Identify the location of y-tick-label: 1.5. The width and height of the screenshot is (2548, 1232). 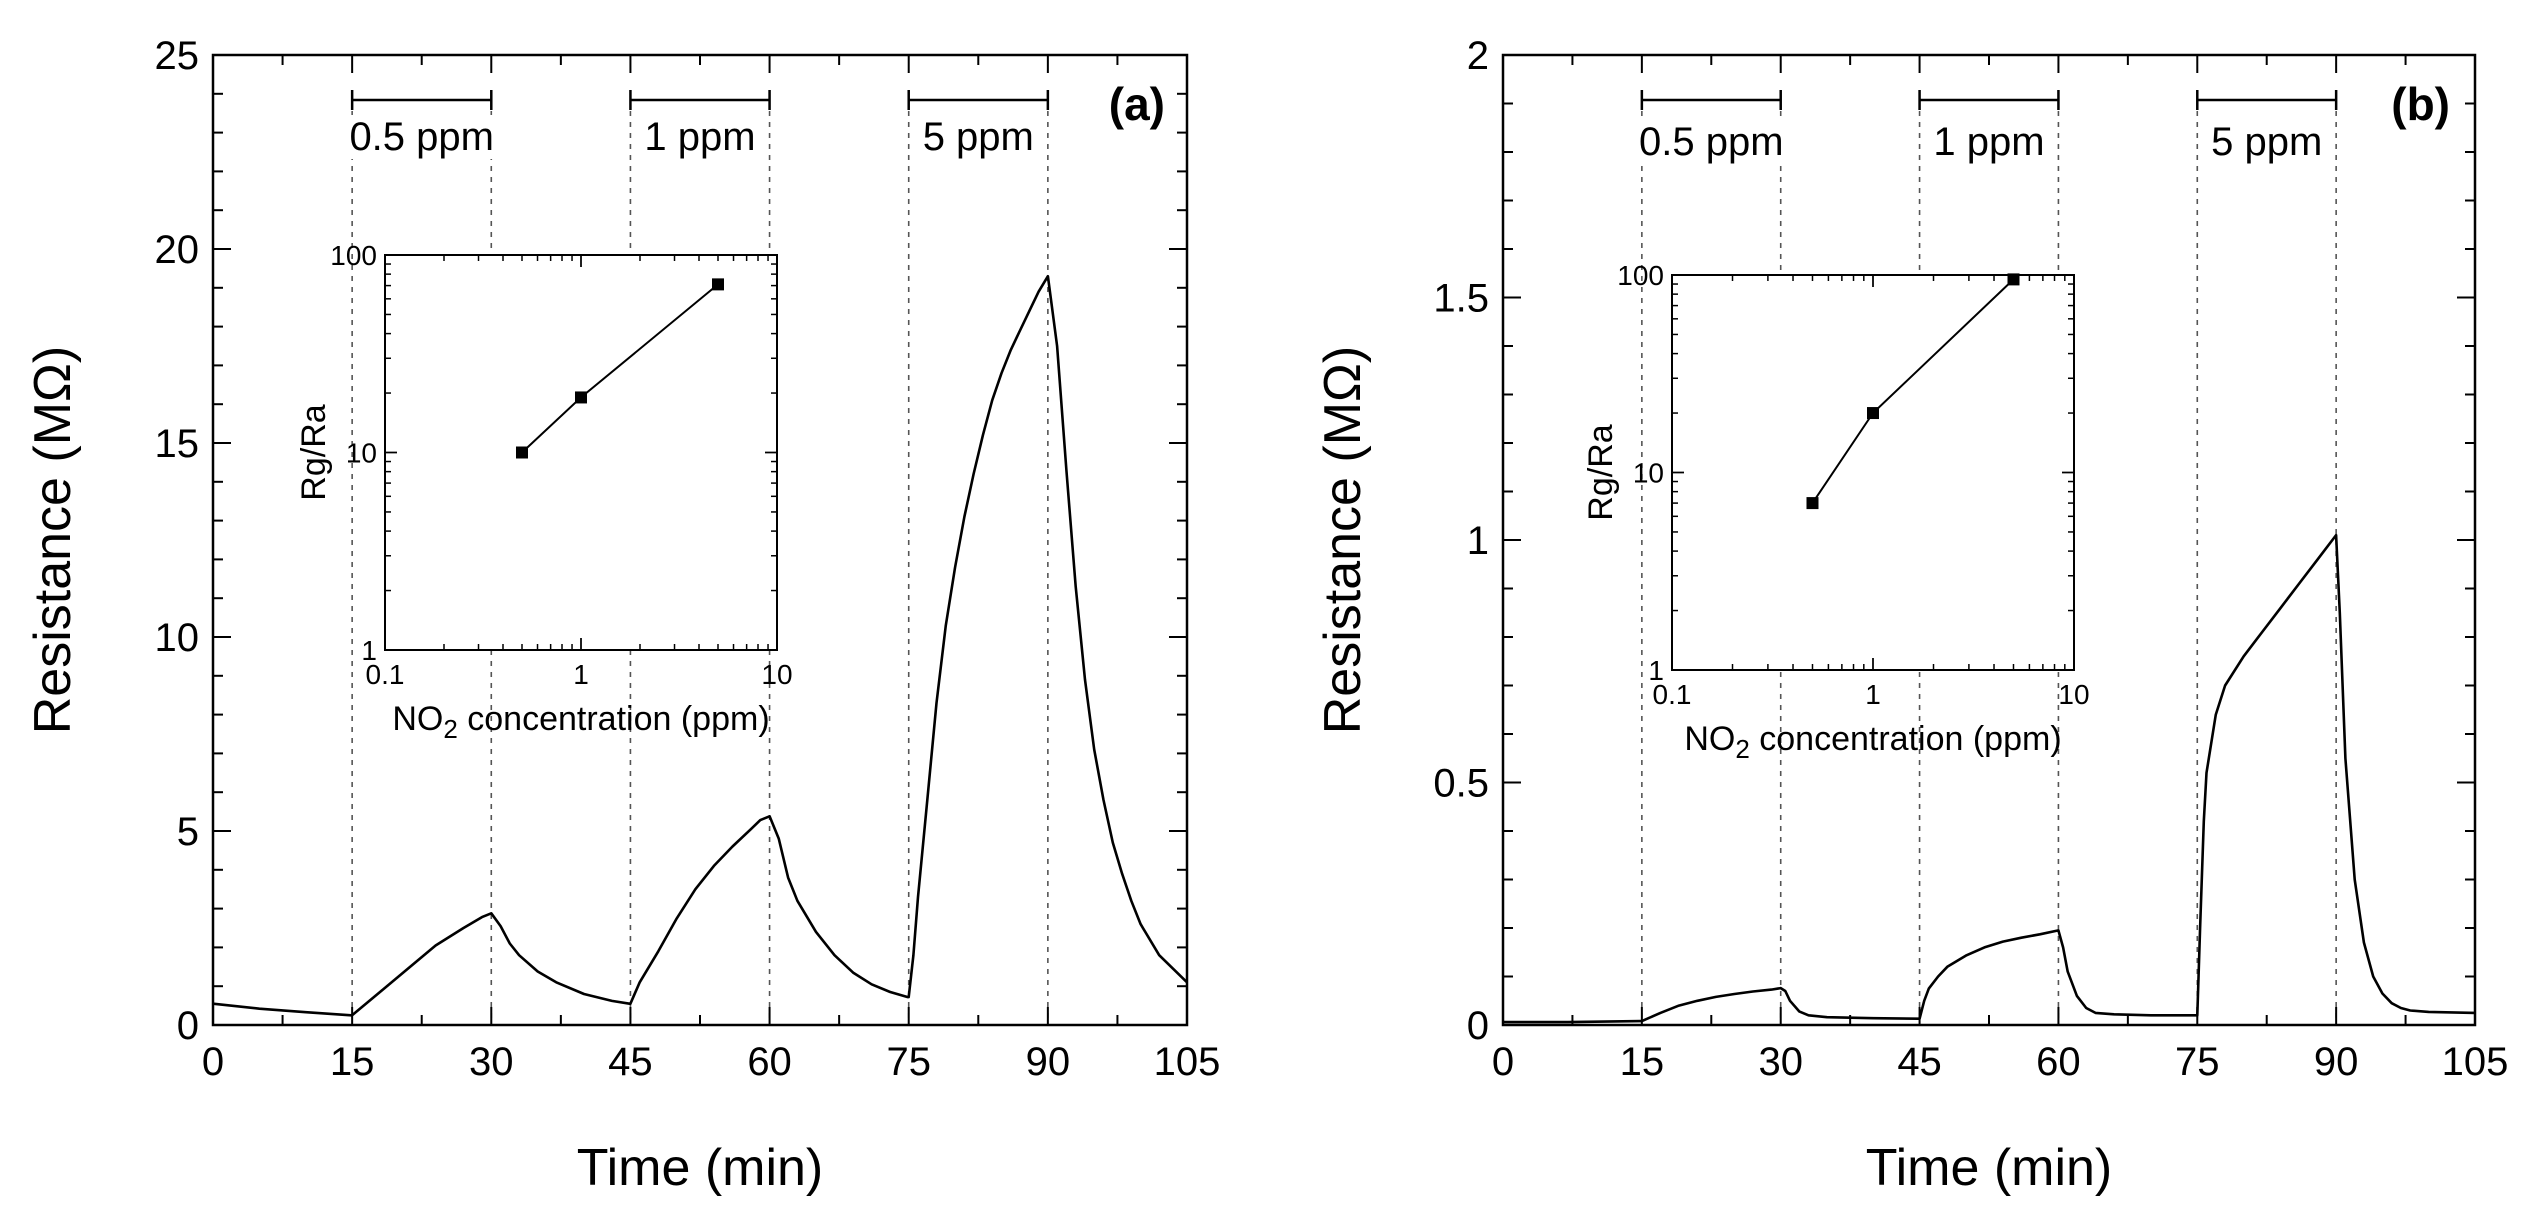
(1461, 299).